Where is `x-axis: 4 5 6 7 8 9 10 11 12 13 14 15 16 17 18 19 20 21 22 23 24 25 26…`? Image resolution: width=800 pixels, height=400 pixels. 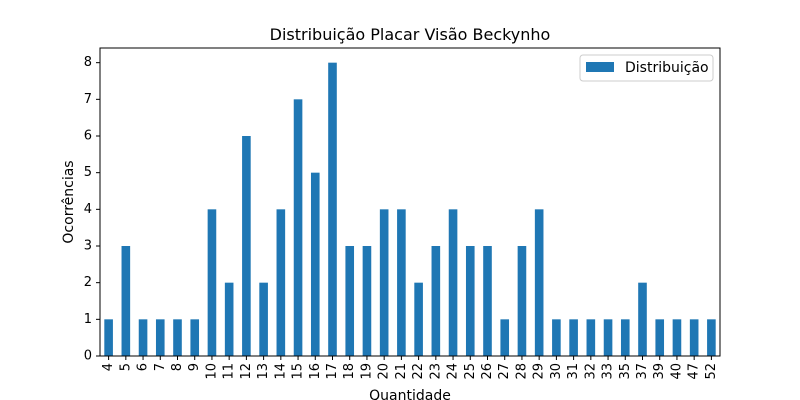
x-axis: 4 5 6 7 8 9 10 11 12 13 14 15 16 17 18 19 20 21 22 23 24 25 26… is located at coordinates (410, 368).